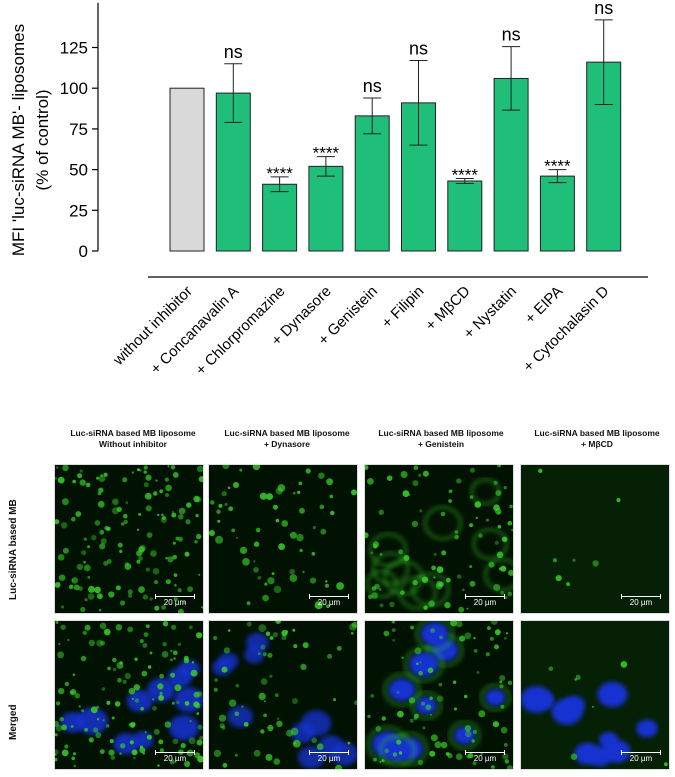  What do you see at coordinates (78, 170) in the screenshot?
I see `y-tick-label: 50` at bounding box center [78, 170].